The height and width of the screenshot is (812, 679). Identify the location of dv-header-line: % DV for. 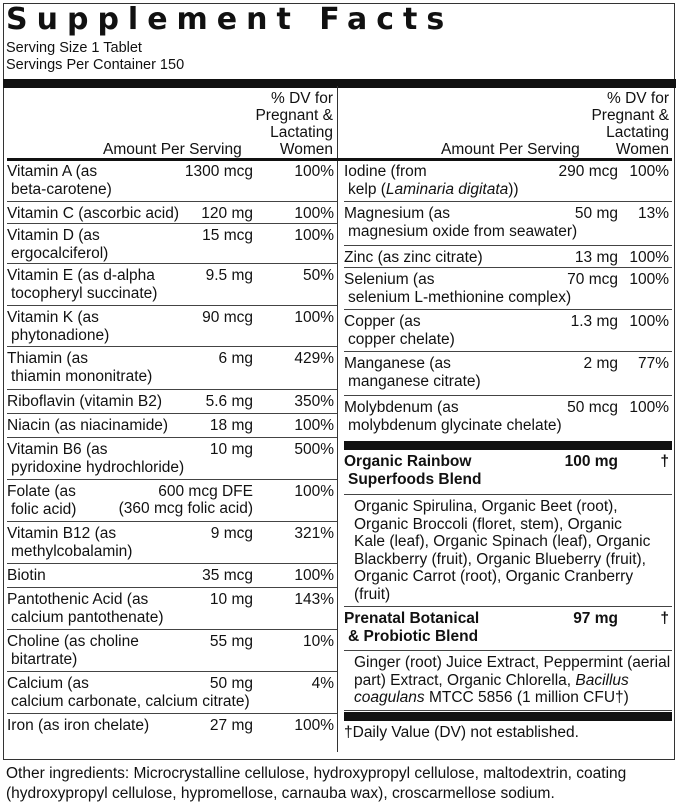
(637, 98).